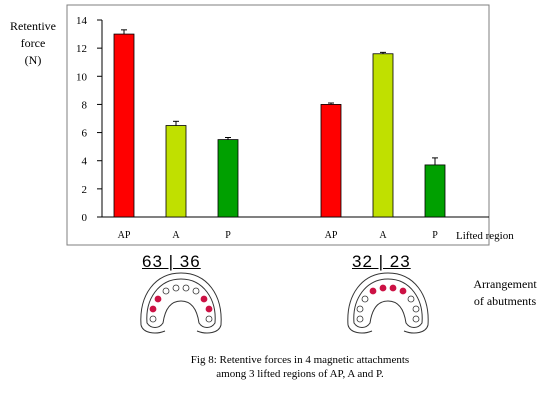 This screenshot has width=551, height=402. I want to click on y-axis-label-line: (N), so click(33, 60).